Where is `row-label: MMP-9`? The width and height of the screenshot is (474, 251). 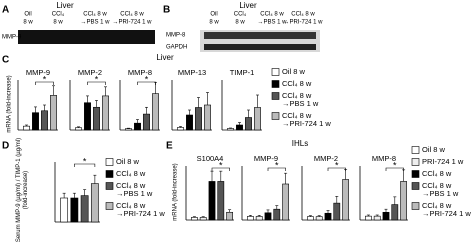 row-label: MMP-9 is located at coordinates (12, 38).